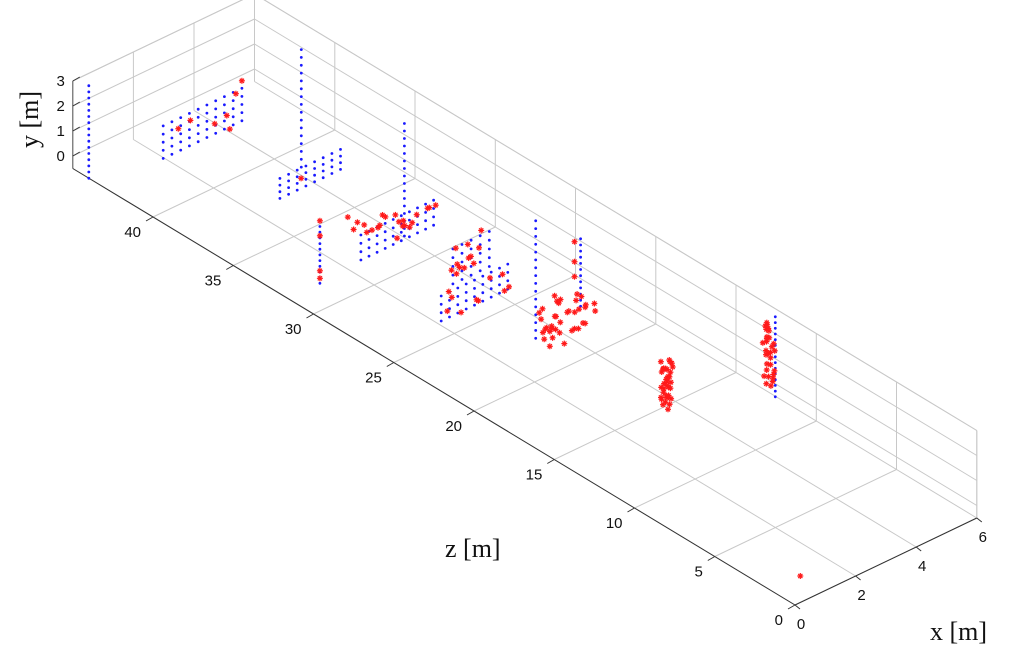 This screenshot has height=660, width=1024. What do you see at coordinates (922, 566) in the screenshot?
I see `x-tick-label: 4` at bounding box center [922, 566].